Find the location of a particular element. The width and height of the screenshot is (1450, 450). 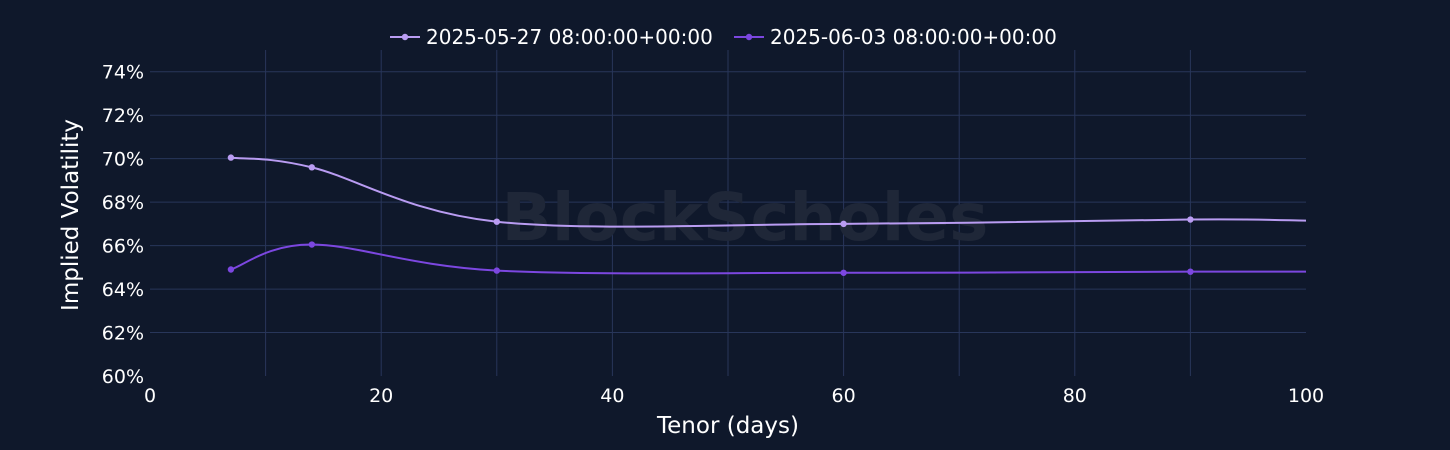

y-tick-label: 74% is located at coordinates (123, 73).